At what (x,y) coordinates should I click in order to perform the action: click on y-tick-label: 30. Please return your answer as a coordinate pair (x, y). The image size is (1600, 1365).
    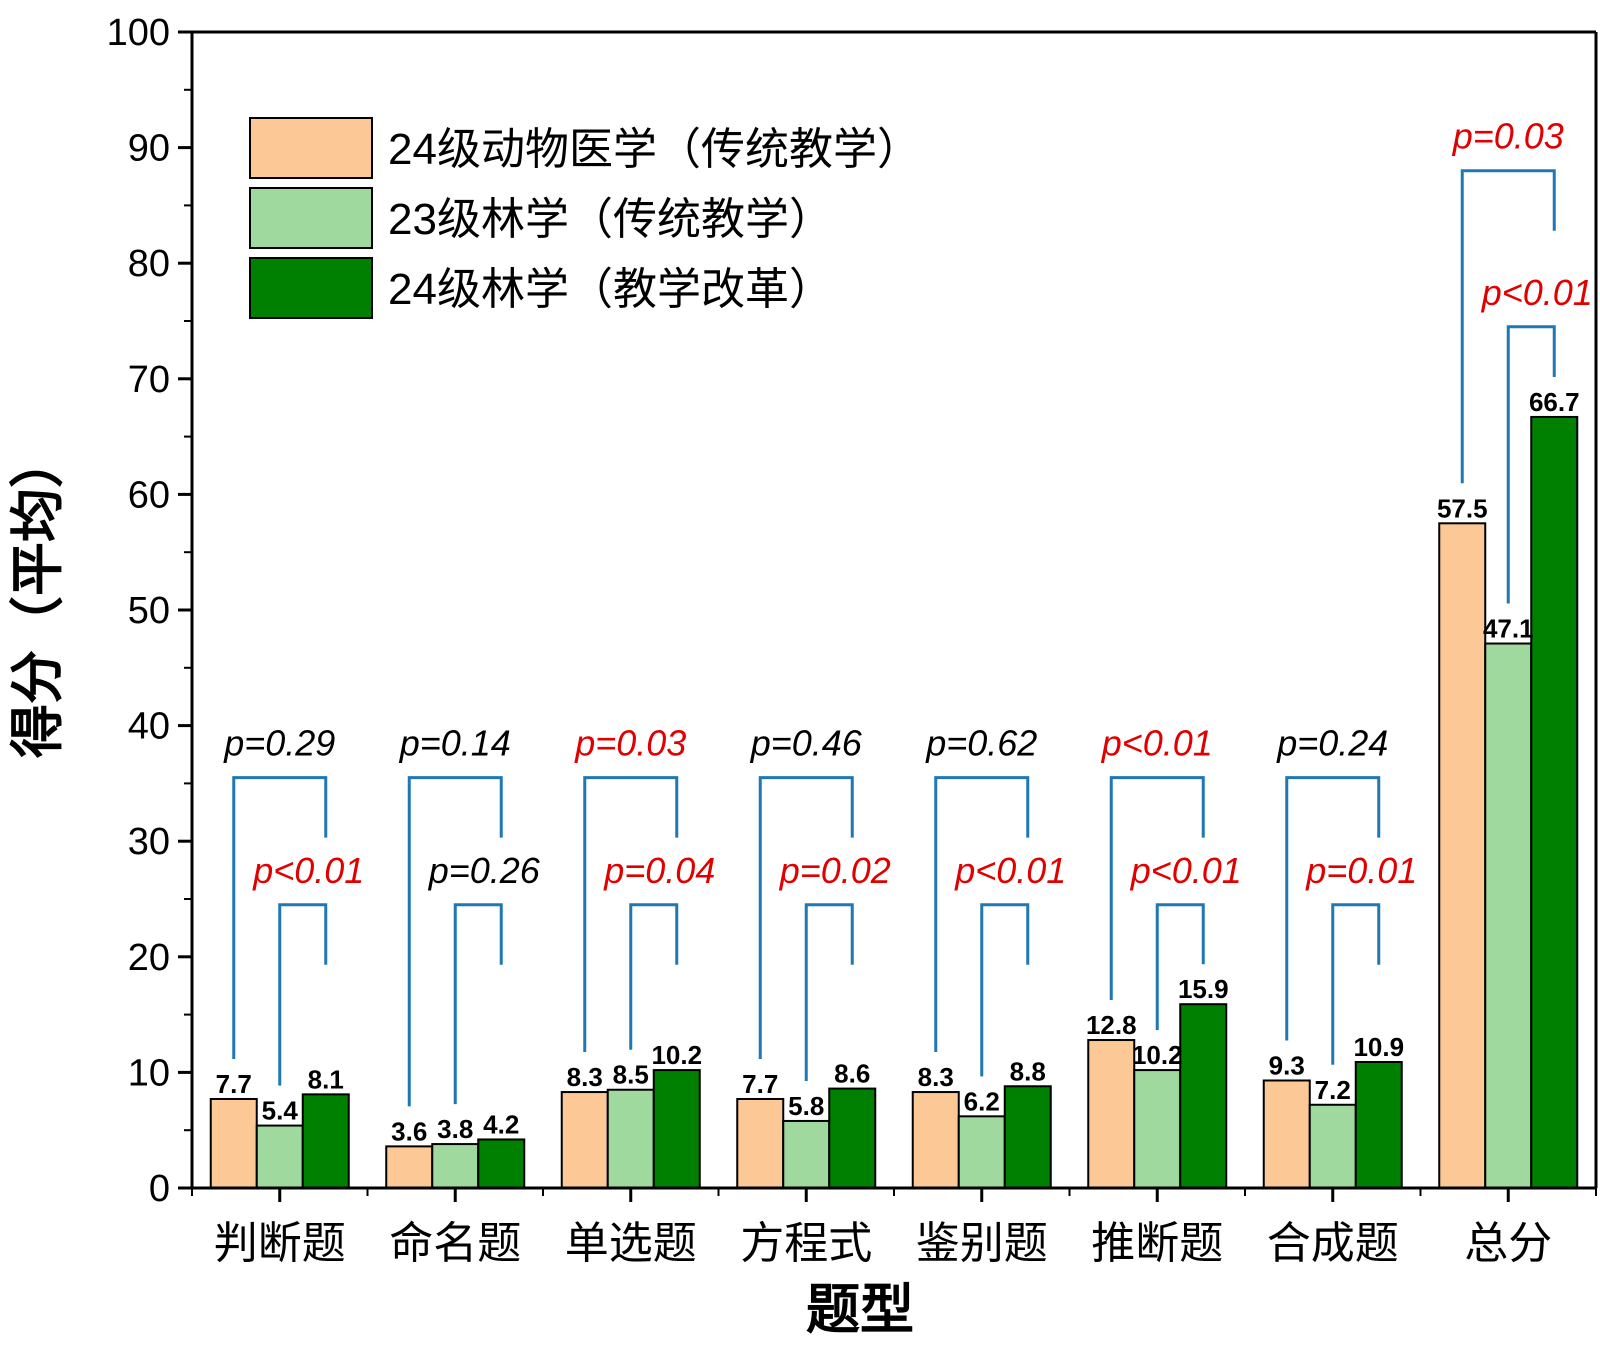
    Looking at the image, I should click on (149, 842).